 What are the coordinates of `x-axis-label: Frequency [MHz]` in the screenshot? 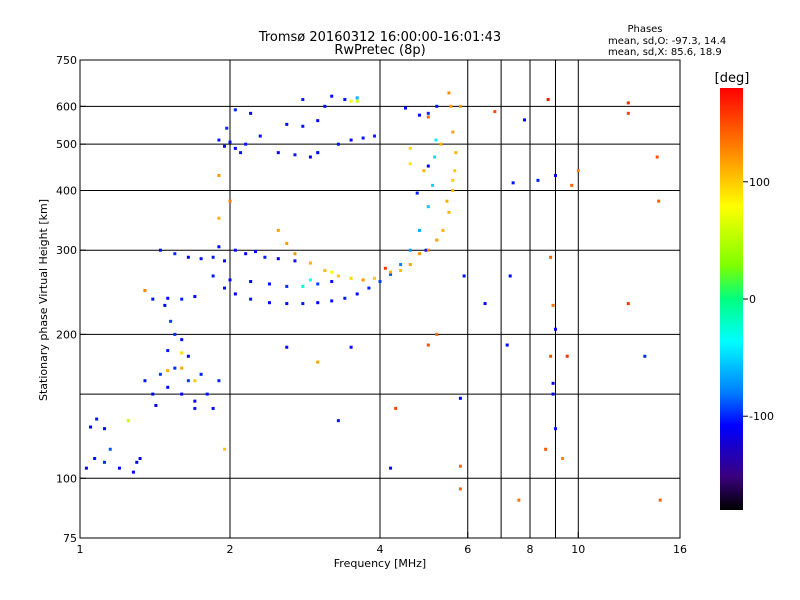 It's located at (380, 563).